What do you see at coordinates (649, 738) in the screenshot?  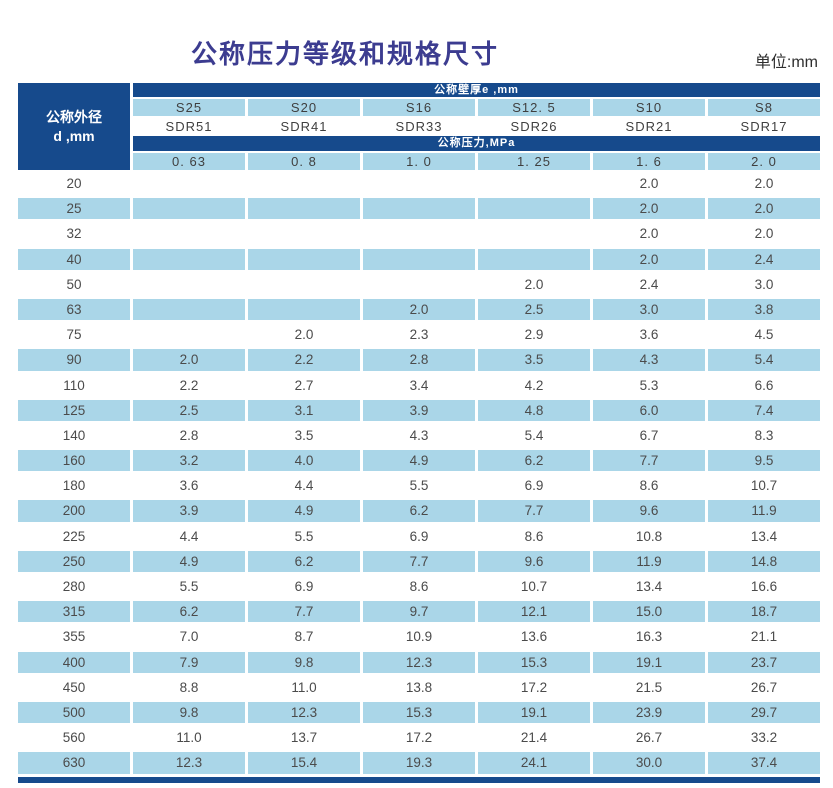 I see `wall-thickness-cell: 26.7` at bounding box center [649, 738].